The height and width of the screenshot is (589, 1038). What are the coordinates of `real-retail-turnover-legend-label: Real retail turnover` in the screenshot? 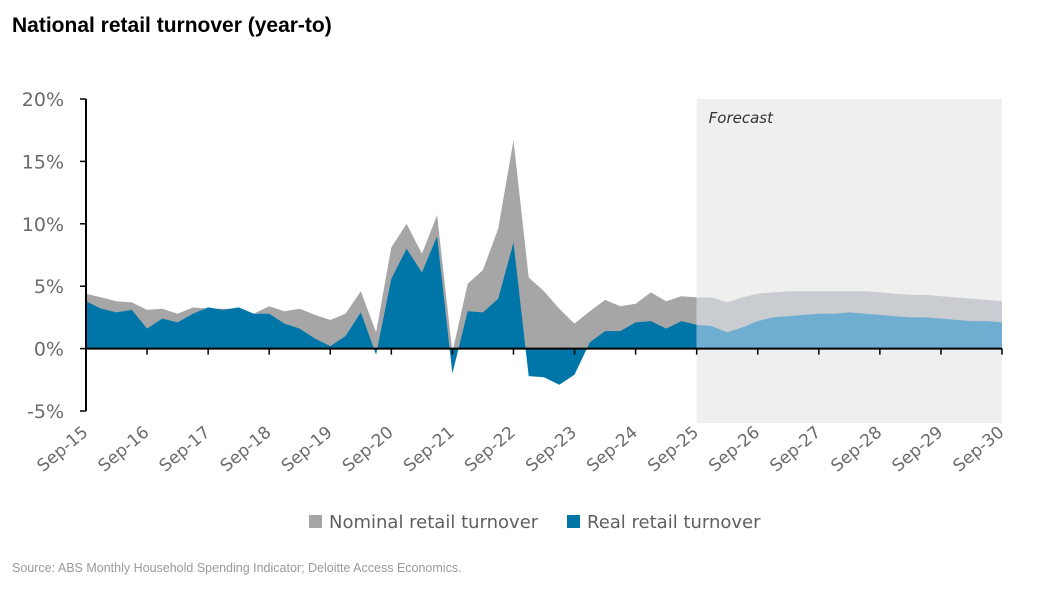 It's located at (674, 522).